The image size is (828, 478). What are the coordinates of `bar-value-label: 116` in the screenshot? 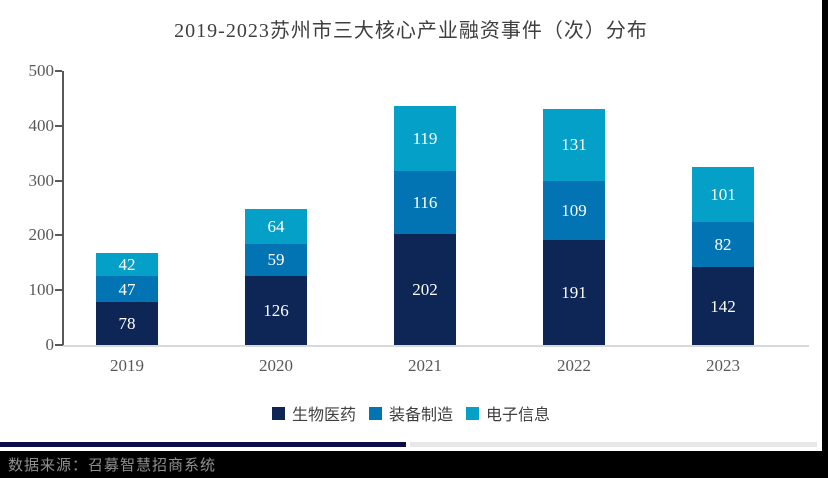 It's located at (425, 202).